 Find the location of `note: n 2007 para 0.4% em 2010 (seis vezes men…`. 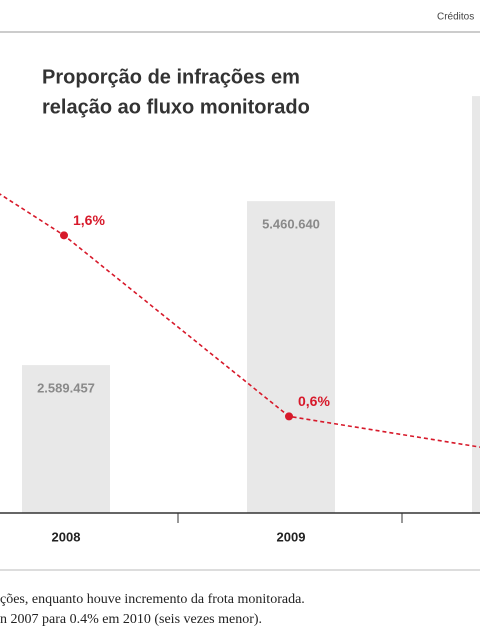

note: n 2007 para 0.4% em 2010 (seis vezes men… is located at coordinates (131, 619).